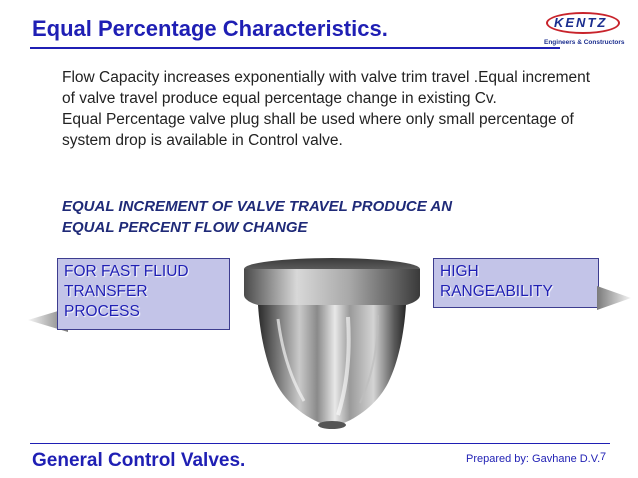  What do you see at coordinates (603, 457) in the screenshot?
I see `page-number: 7` at bounding box center [603, 457].